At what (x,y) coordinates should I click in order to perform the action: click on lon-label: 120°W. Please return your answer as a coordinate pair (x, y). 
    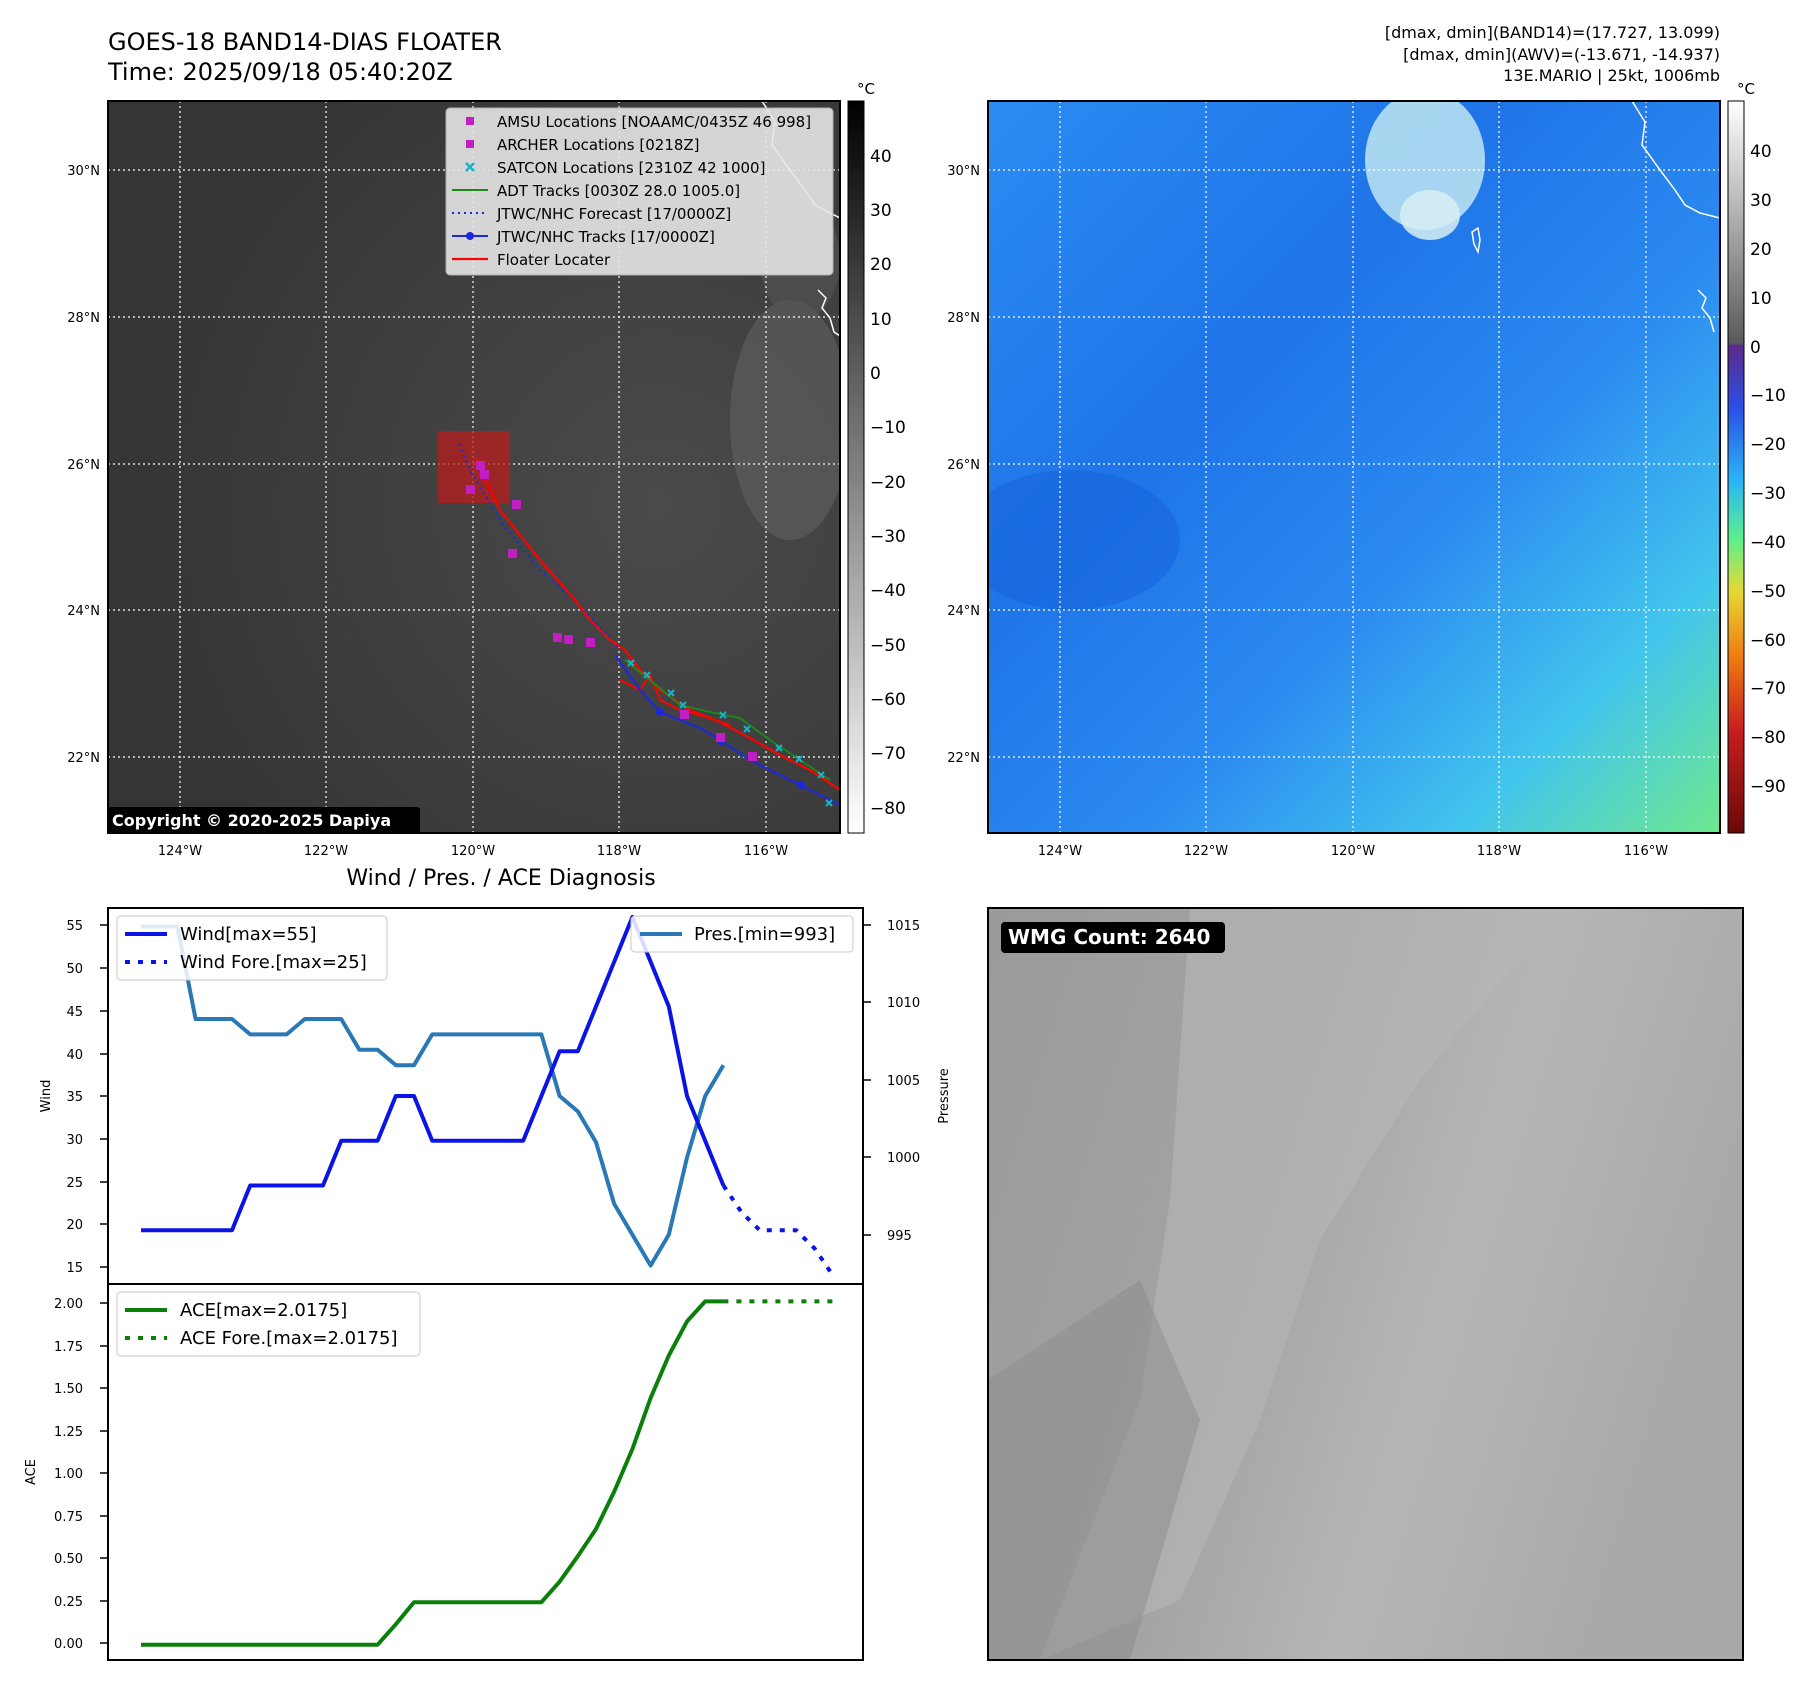
    Looking at the image, I should click on (473, 851).